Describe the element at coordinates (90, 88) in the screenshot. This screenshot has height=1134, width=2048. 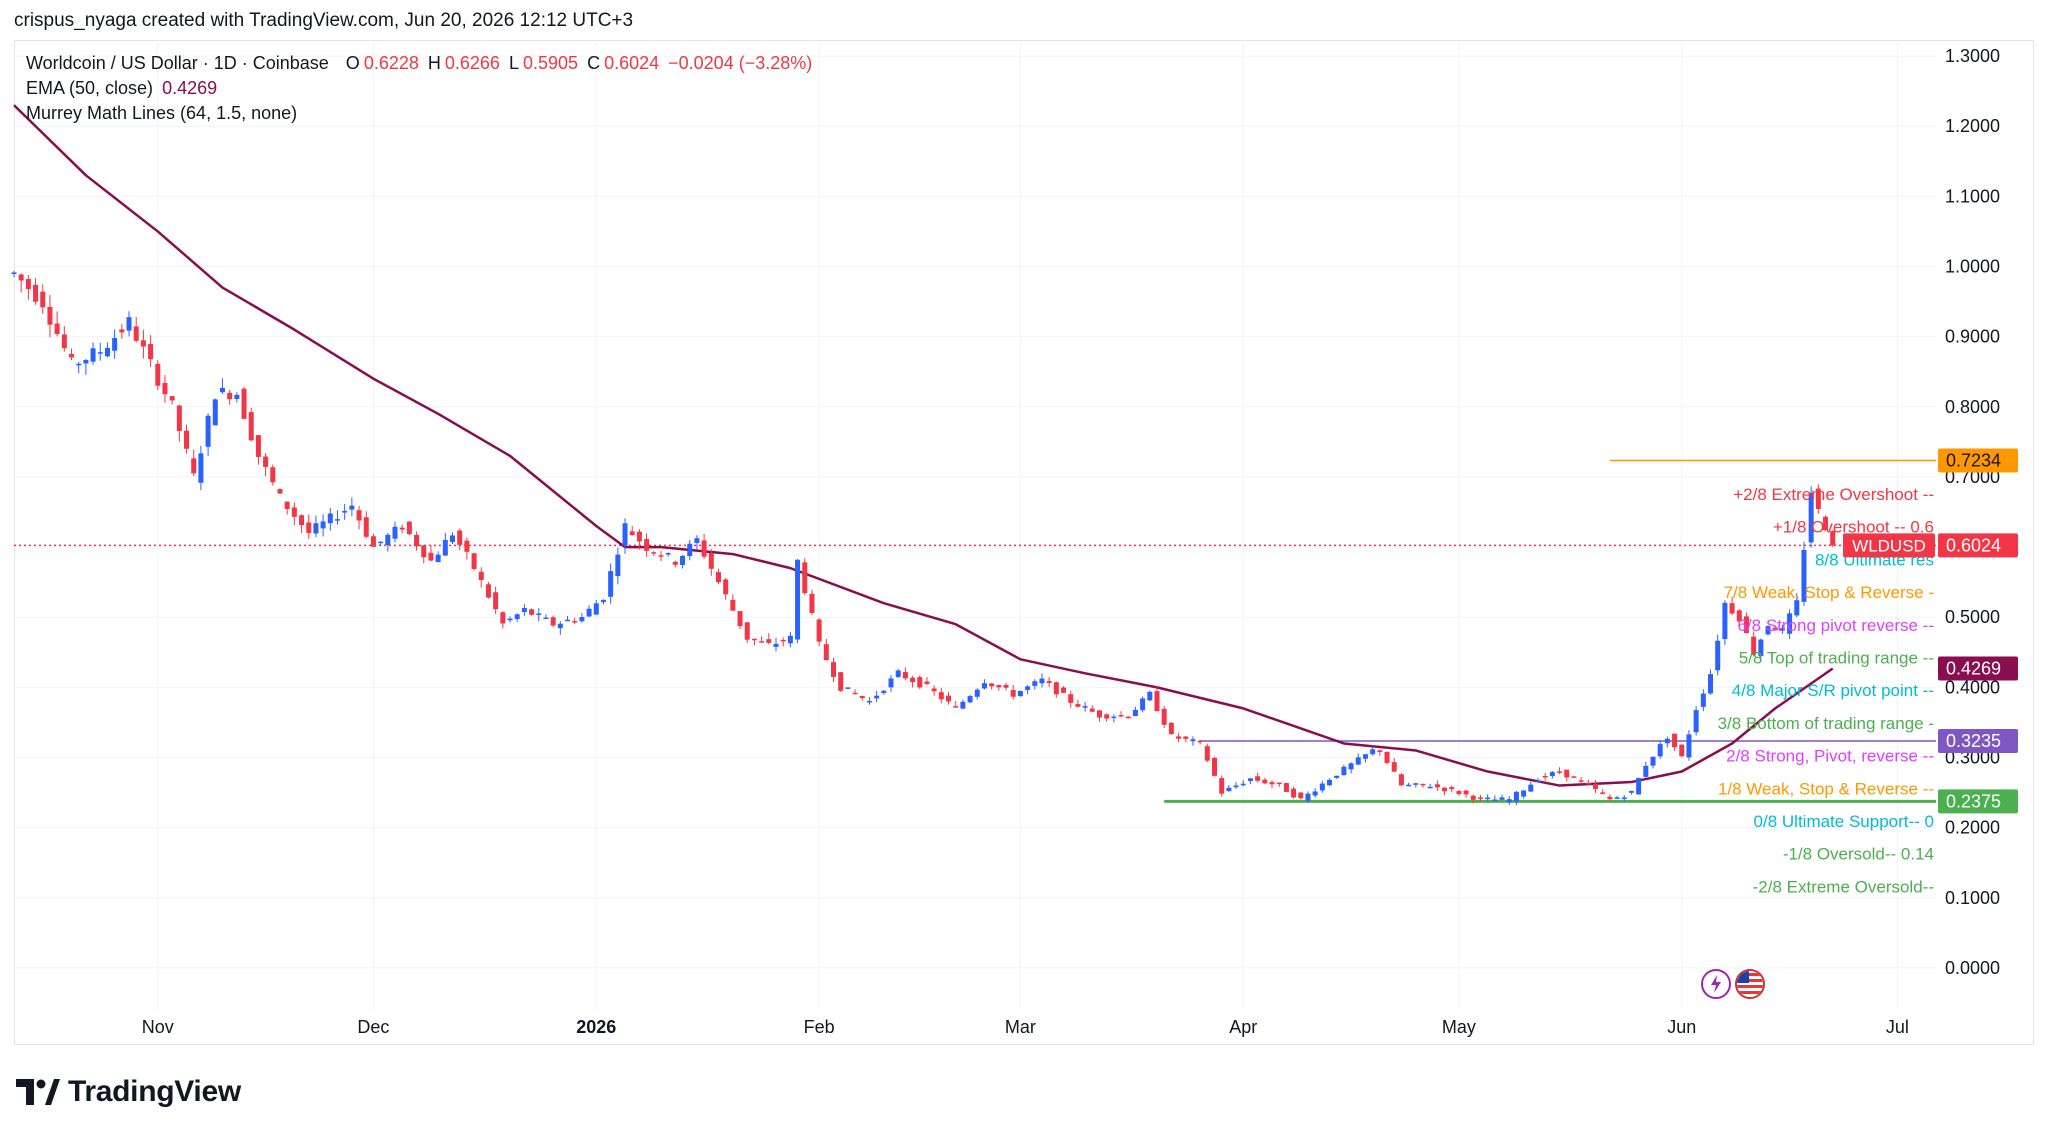
I see `ema-label: EMA (50, close)` at that location.